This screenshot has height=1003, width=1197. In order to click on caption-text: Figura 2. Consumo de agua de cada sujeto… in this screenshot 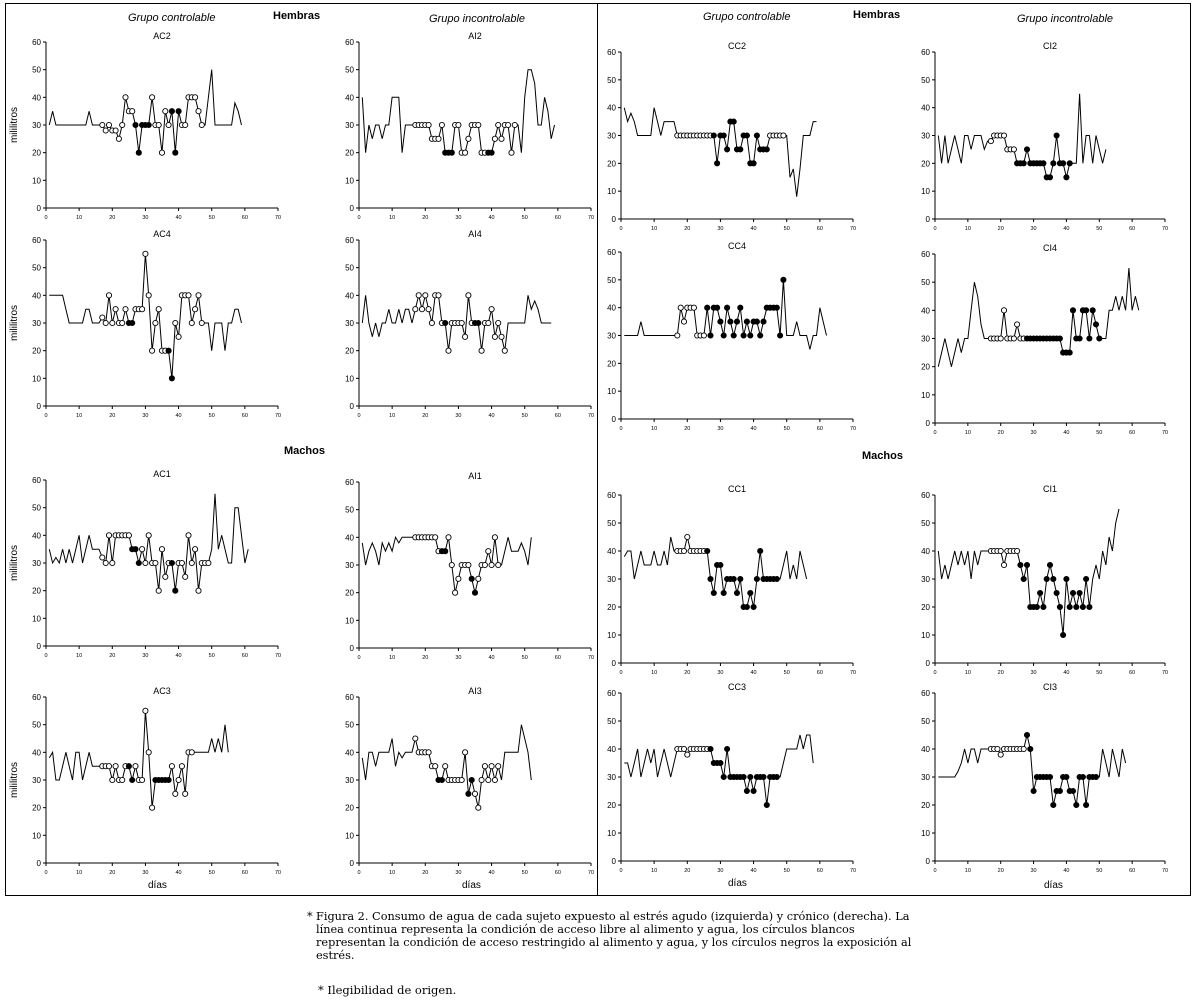, I will do `click(614, 936)`.